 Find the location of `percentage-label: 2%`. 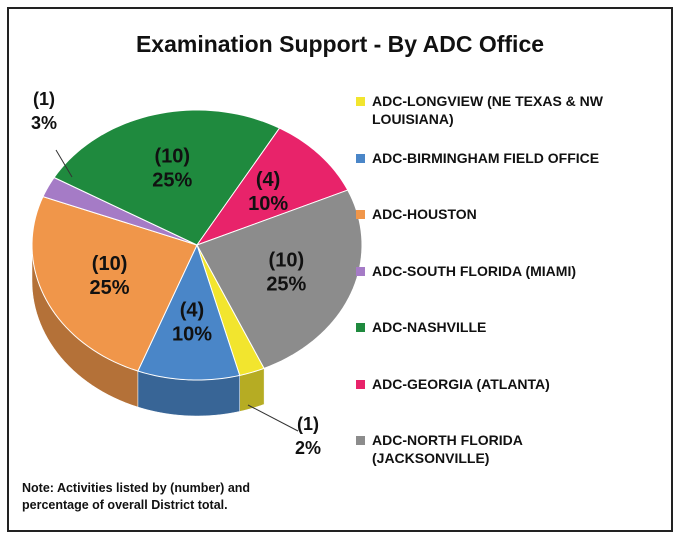

percentage-label: 2% is located at coordinates (308, 448).